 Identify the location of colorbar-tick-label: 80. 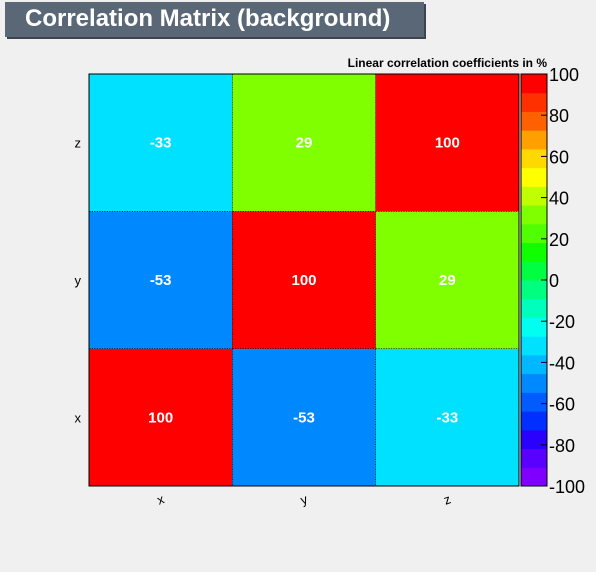
(559, 116).